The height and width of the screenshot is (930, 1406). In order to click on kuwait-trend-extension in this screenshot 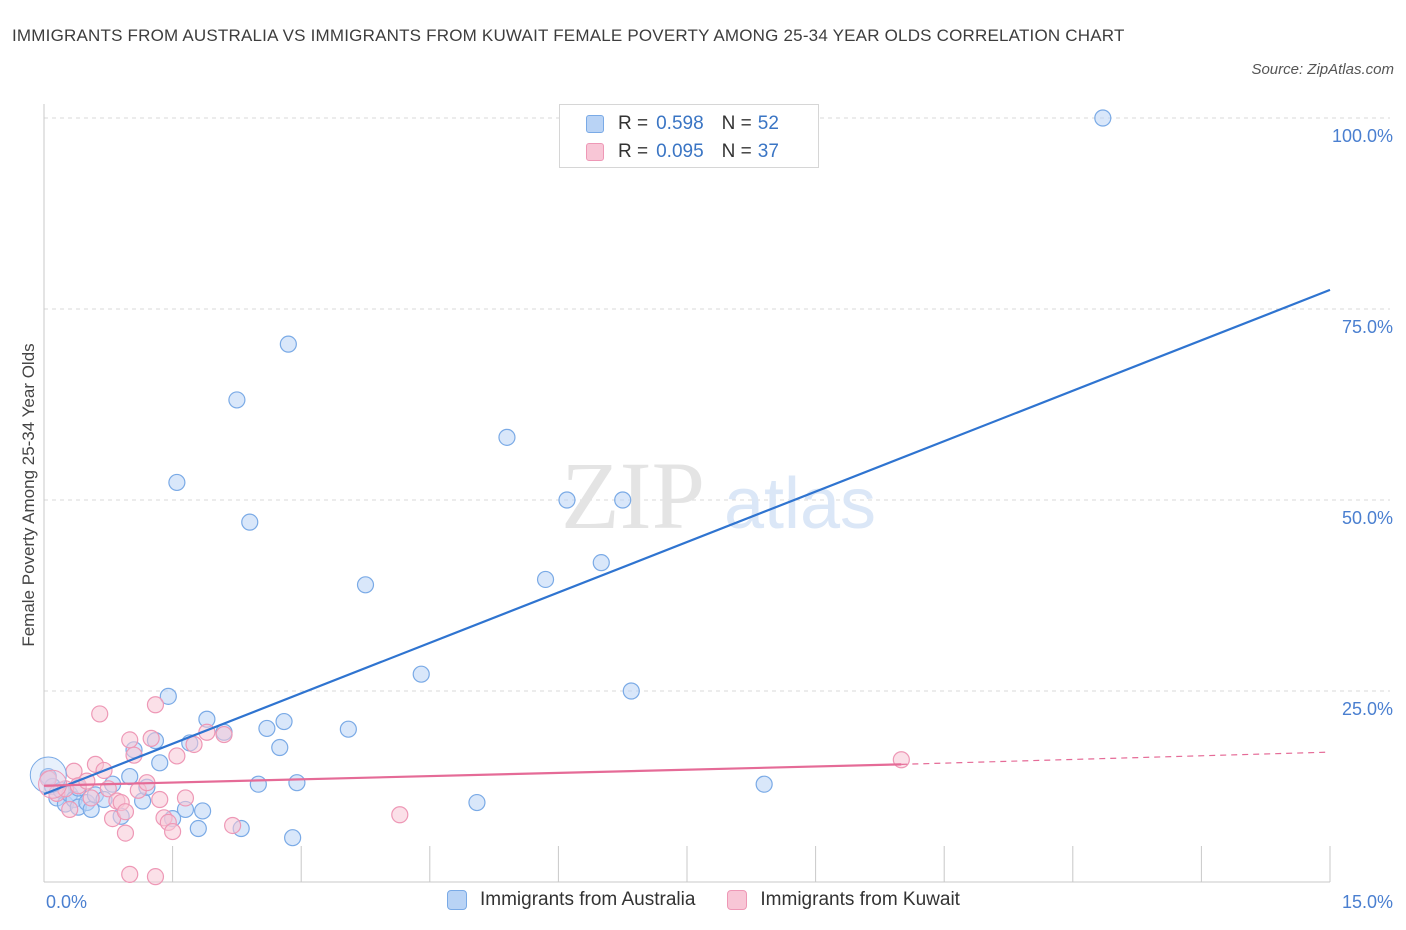, I will do `click(1116, 758)`.